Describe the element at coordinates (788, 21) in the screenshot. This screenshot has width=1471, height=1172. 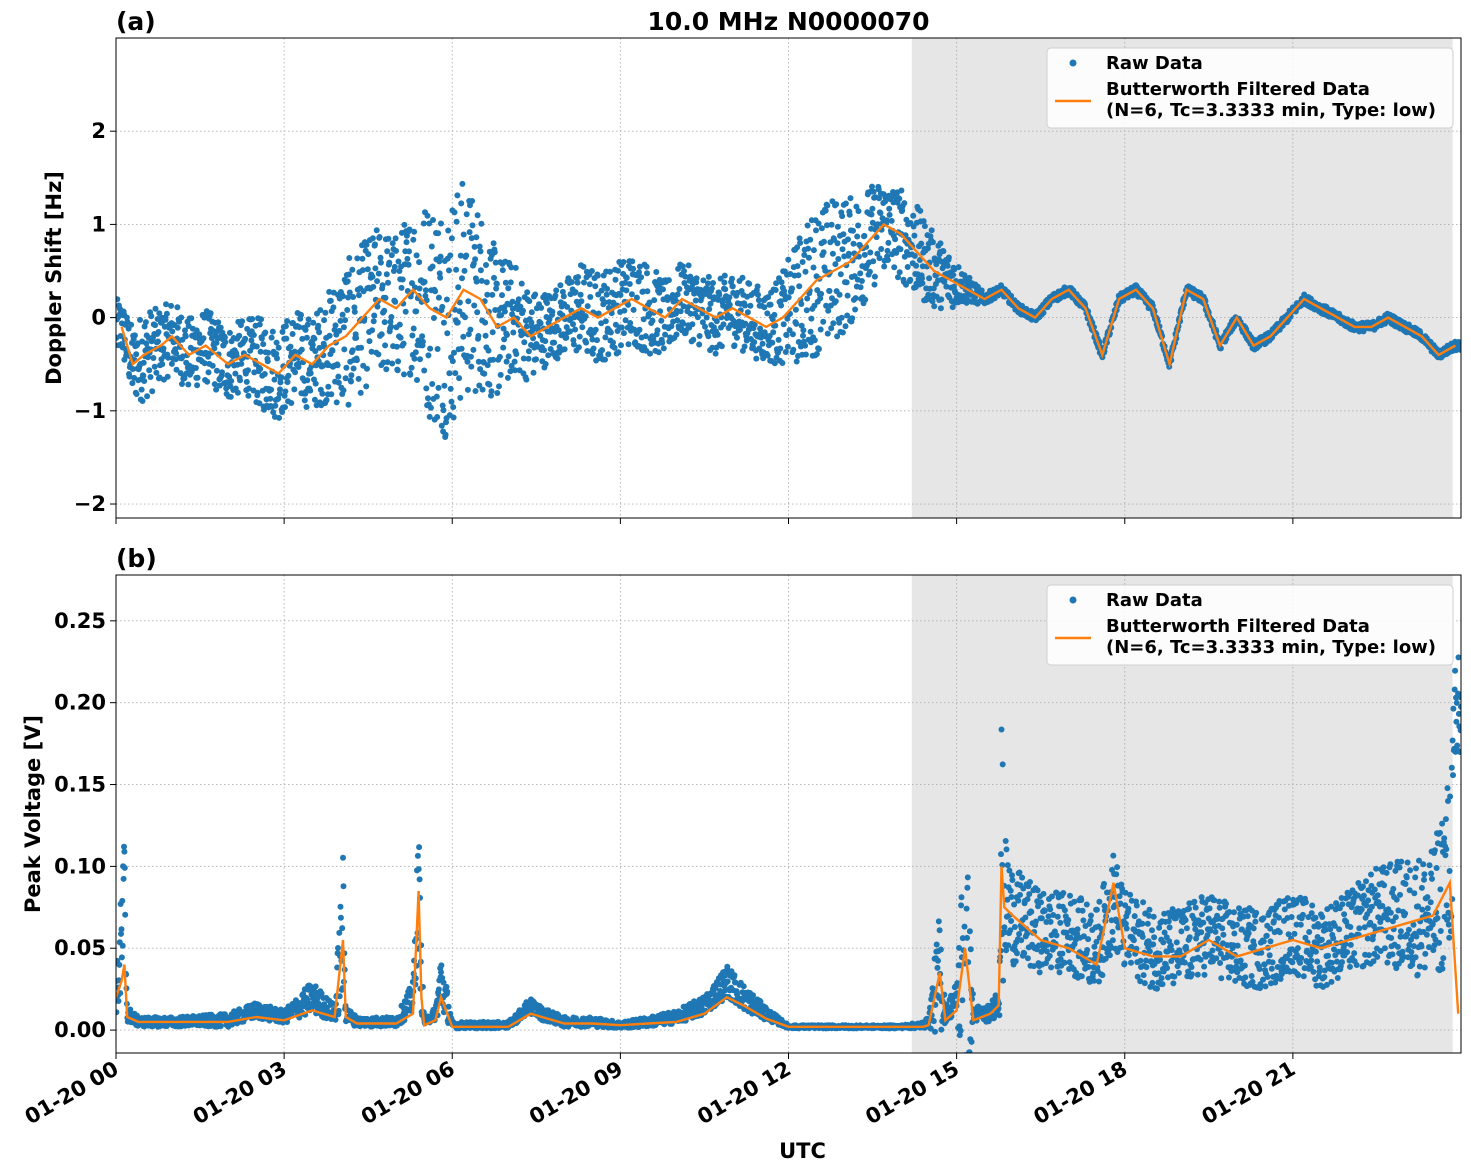
I see `chart-title: 10.0 MHz N0000070` at that location.